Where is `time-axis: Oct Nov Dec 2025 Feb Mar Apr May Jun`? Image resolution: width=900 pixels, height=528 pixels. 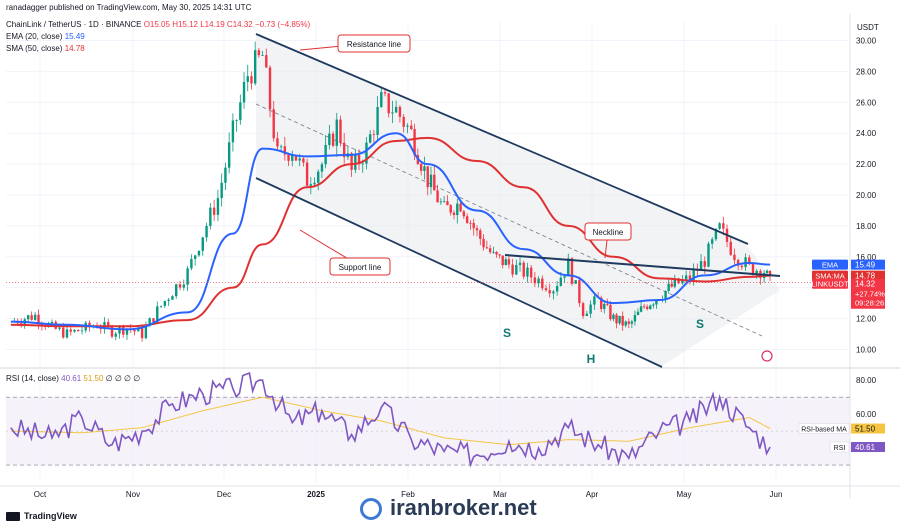
time-axis: Oct Nov Dec 2025 Feb Mar Apr May Jun is located at coordinates (408, 494).